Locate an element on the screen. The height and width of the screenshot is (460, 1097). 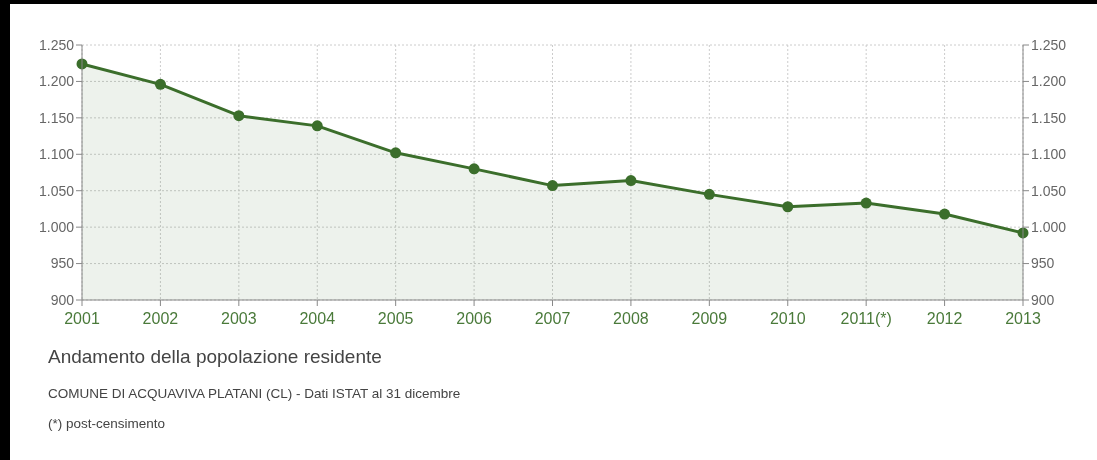
y-tick-label: 1.000 is located at coordinates (56, 227).